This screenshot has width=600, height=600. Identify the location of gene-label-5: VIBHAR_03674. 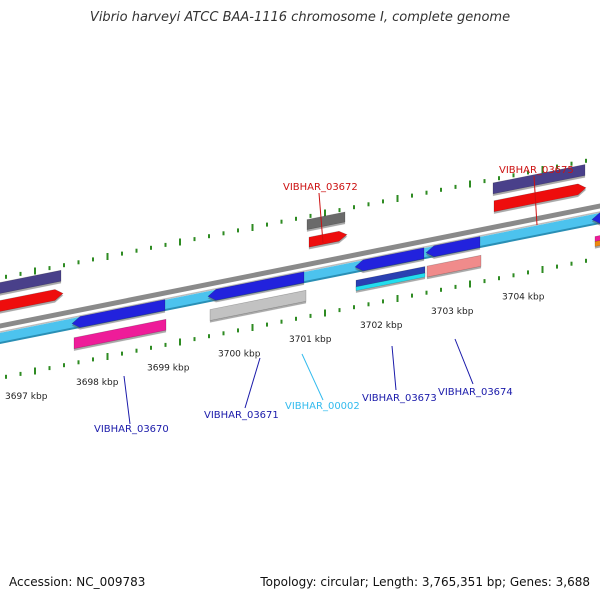
(475, 392).